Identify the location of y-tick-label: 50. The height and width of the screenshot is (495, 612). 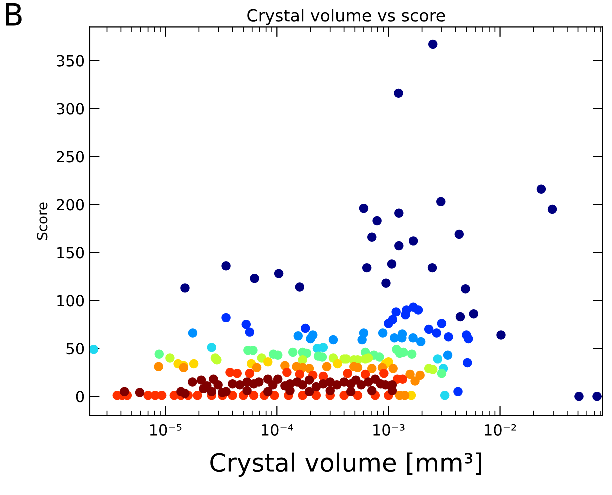
(75, 349).